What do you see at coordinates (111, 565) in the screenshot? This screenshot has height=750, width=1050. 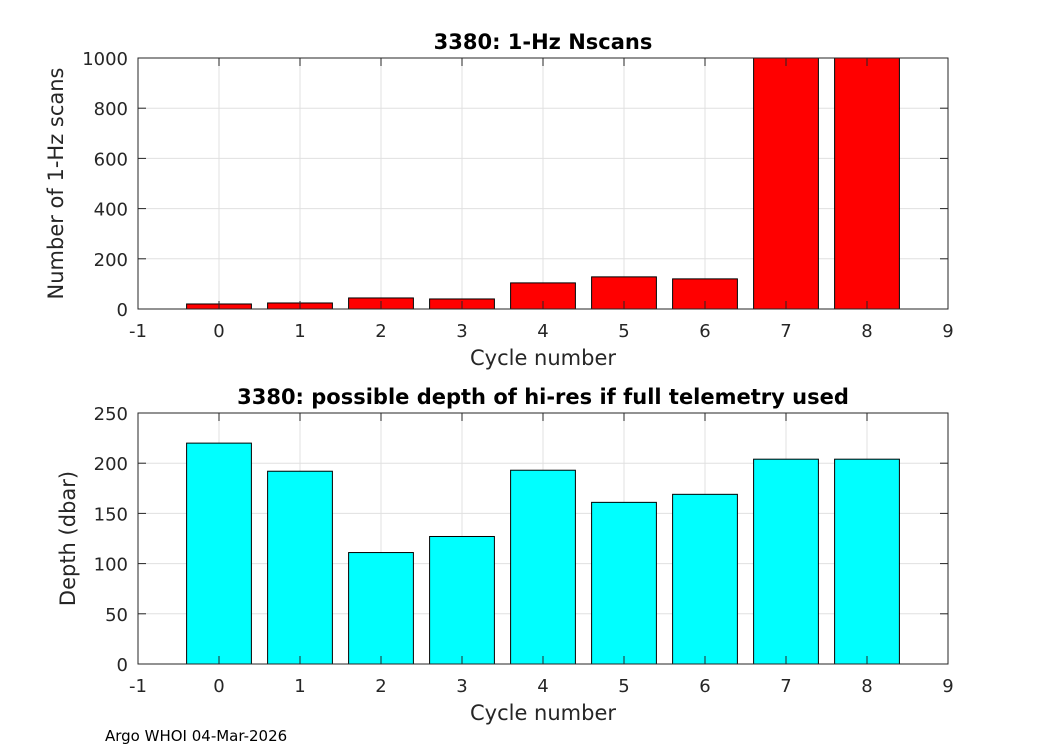 I see `chart1-ytick-label: 100` at bounding box center [111, 565].